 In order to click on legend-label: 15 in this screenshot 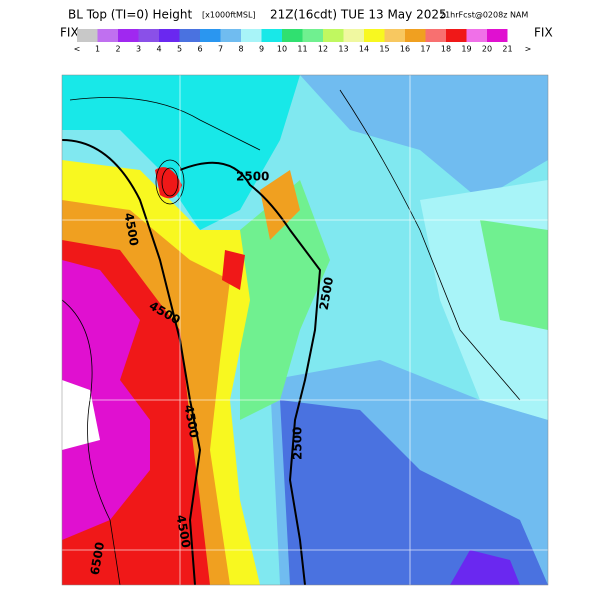, I will do `click(384, 49)`.